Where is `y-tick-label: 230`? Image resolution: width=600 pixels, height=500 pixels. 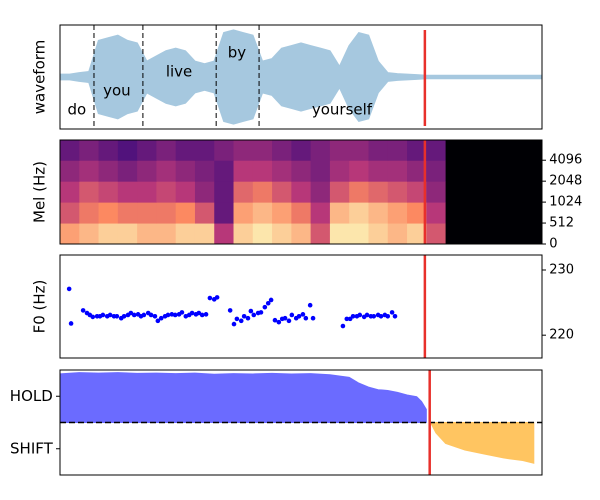 y-tick-label: 230 is located at coordinates (561, 269).